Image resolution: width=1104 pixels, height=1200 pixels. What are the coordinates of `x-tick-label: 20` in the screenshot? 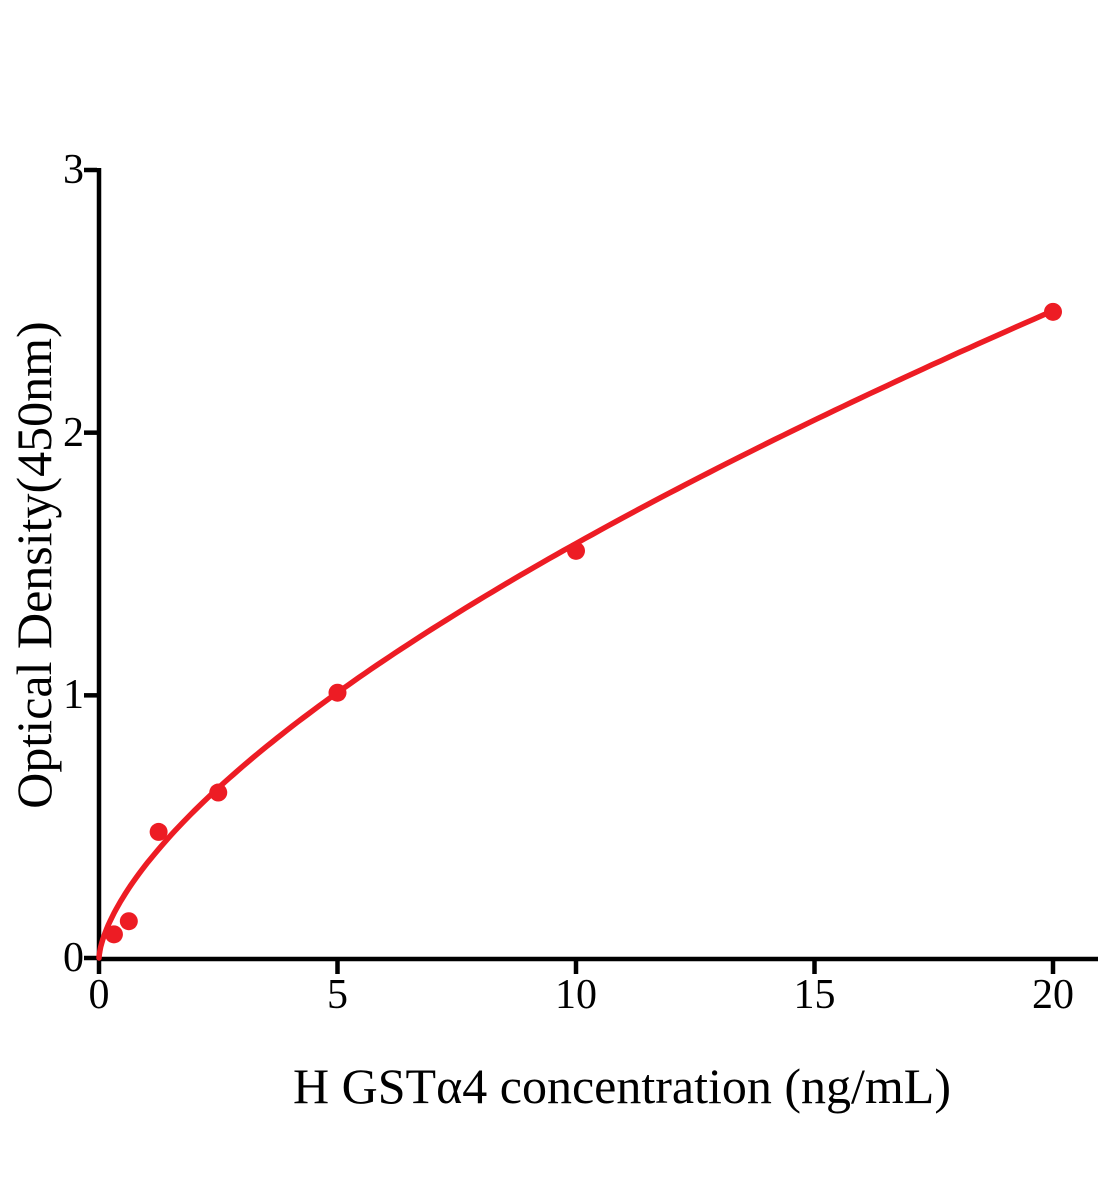 It's located at (1053, 995).